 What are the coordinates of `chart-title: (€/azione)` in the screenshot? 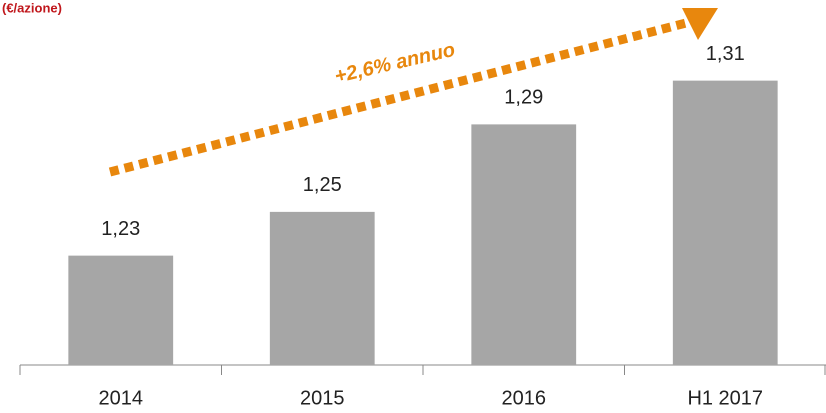 It's located at (32, 7).